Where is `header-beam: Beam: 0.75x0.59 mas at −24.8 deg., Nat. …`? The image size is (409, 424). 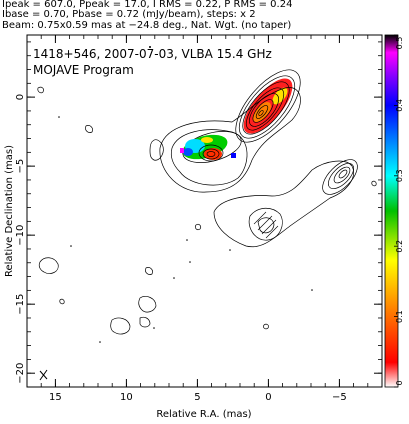
header-beam: Beam: 0.75x0.59 mas at −24.8 deg., Nat. … is located at coordinates (147, 25).